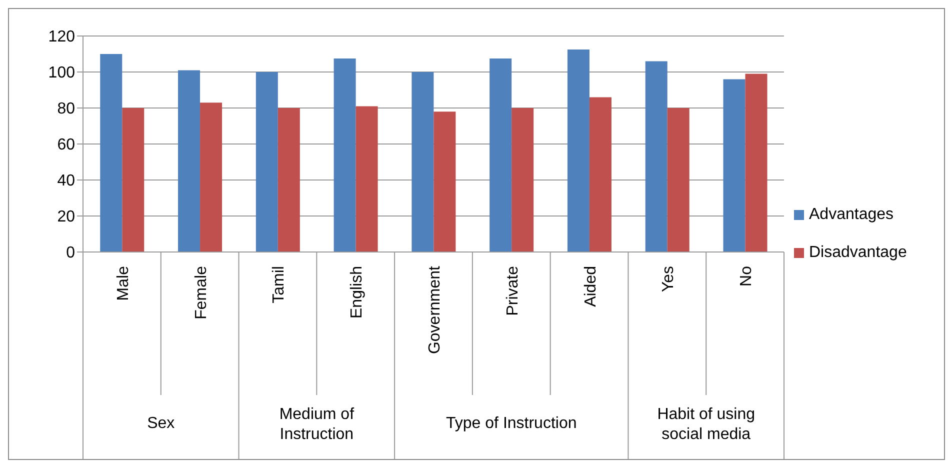  I want to click on y-tick-label: 120, so click(62, 37).